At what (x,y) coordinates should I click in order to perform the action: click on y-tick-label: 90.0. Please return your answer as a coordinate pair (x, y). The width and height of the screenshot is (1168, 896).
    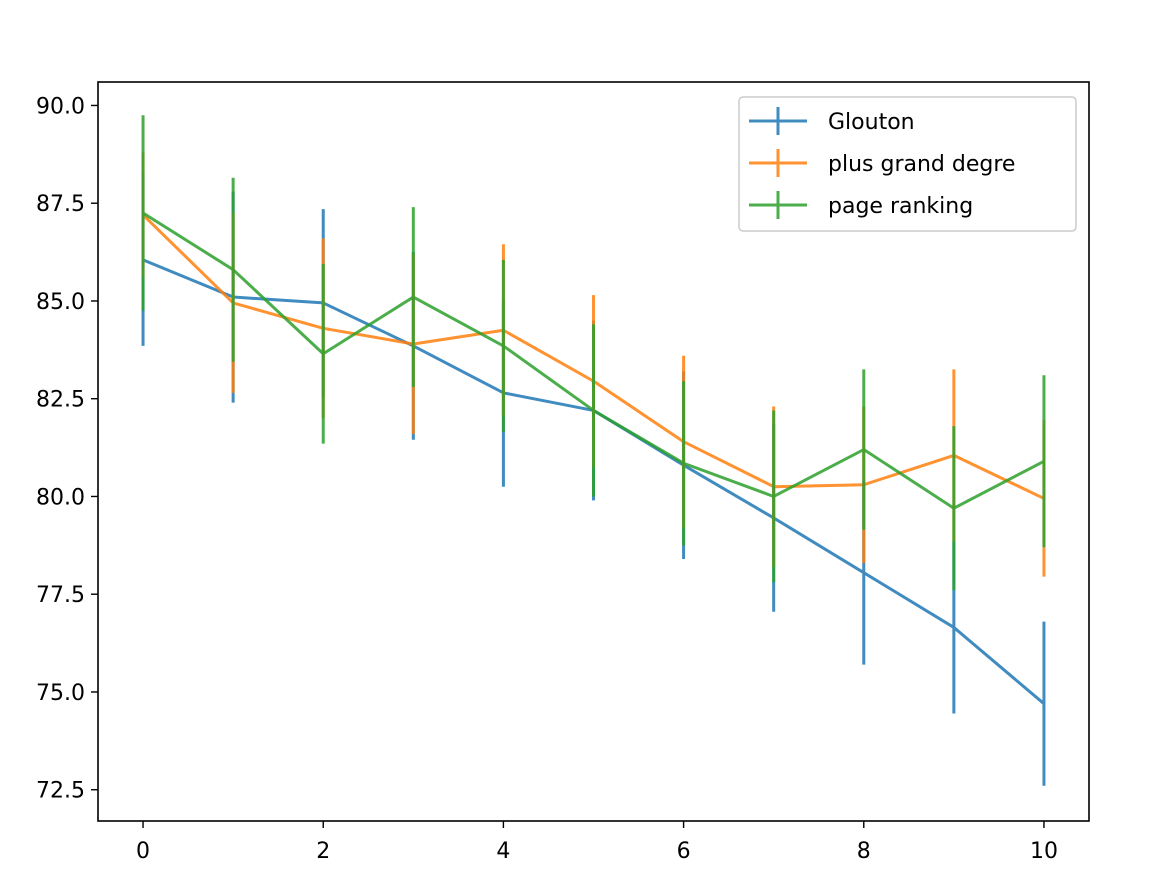
    Looking at the image, I should click on (60, 106).